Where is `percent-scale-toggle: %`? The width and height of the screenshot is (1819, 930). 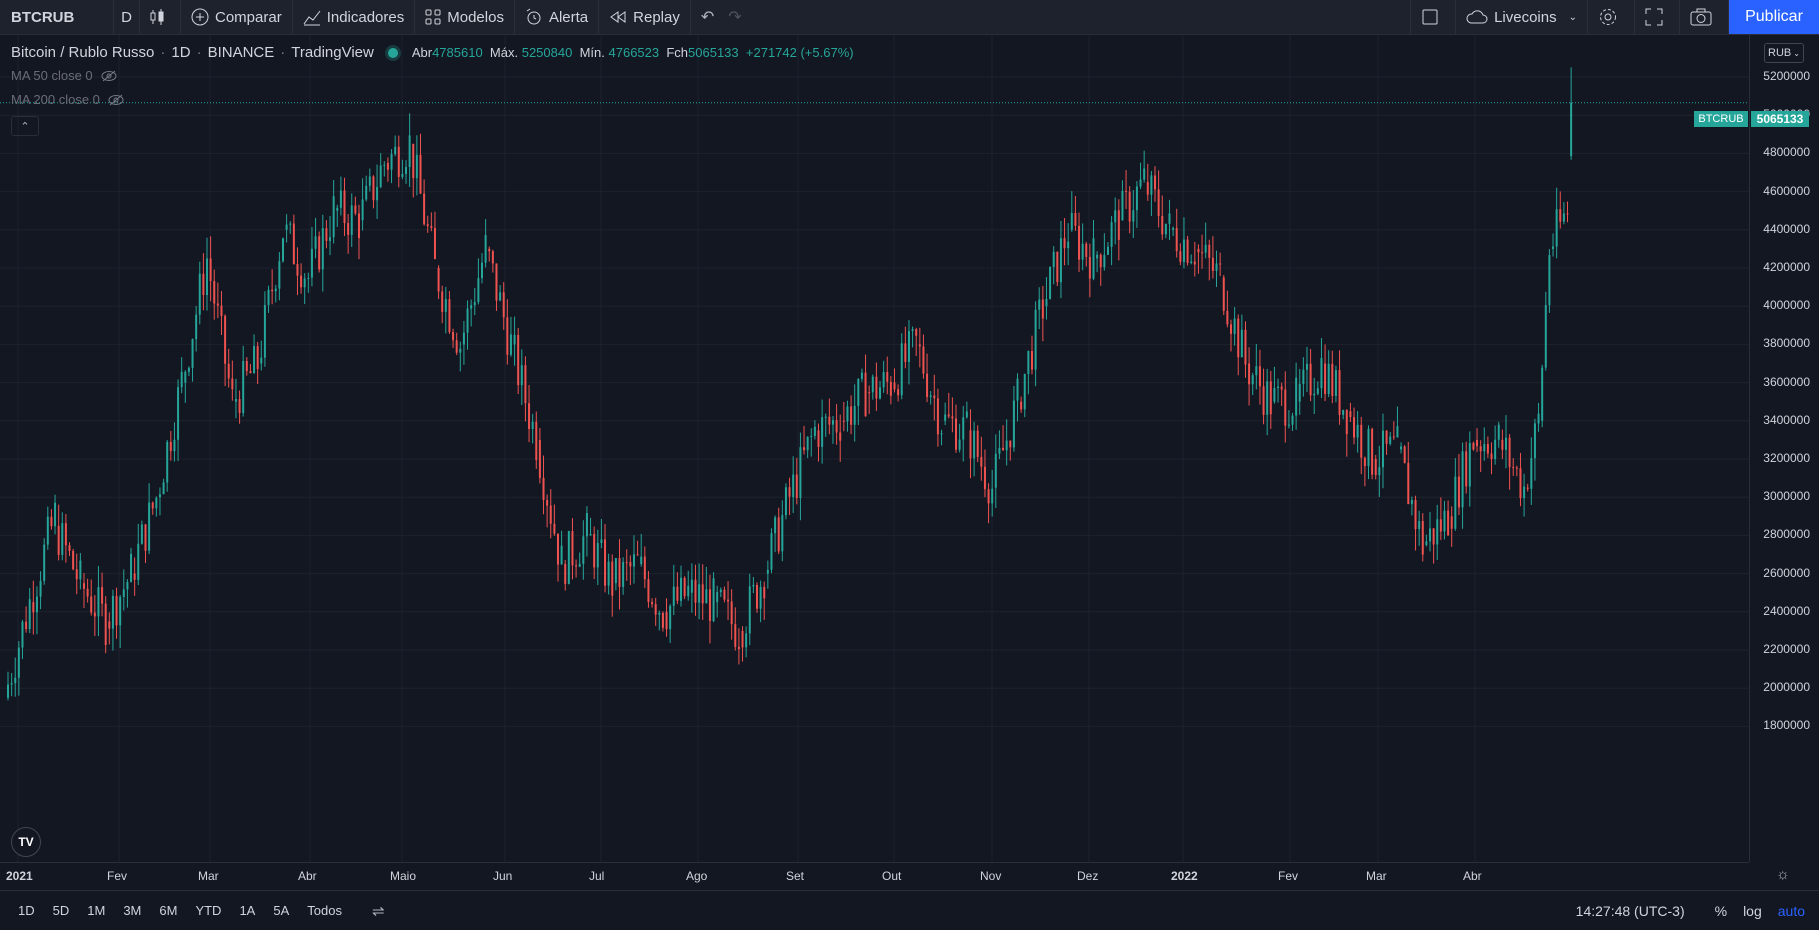 percent-scale-toggle: % is located at coordinates (1721, 910).